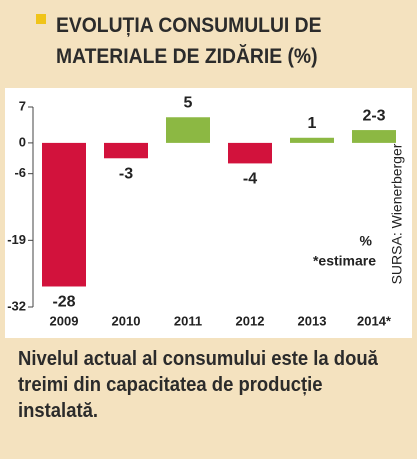 The image size is (417, 459). I want to click on unit: %, so click(366, 241).